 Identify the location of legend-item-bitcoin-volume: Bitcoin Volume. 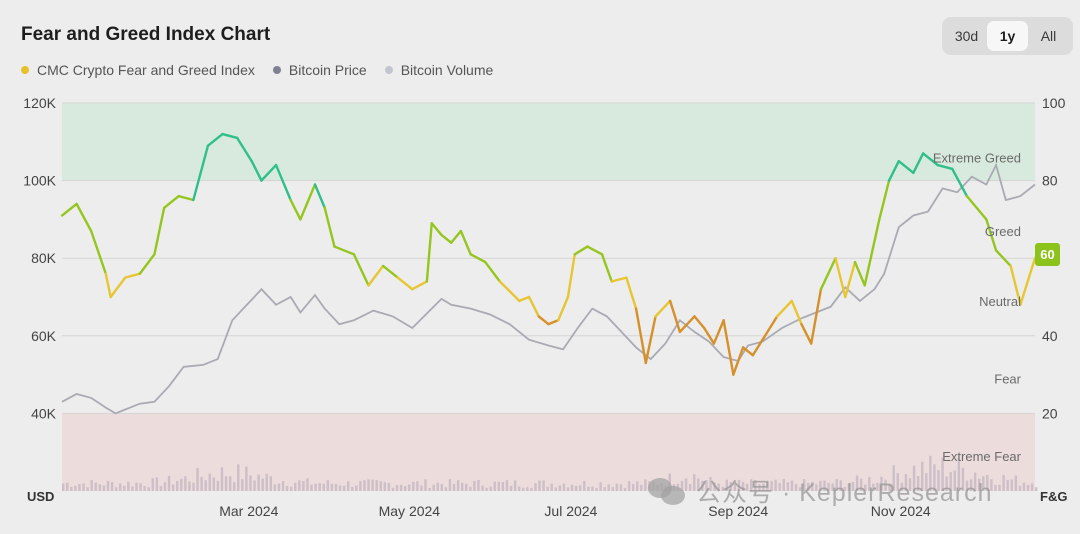
(438, 70).